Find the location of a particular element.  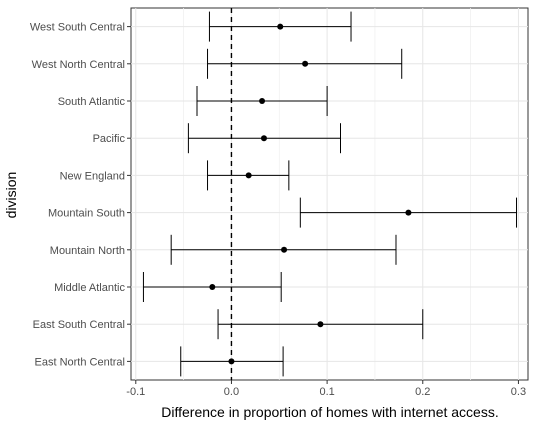

y-tick-label: West North Central is located at coordinates (78, 65).